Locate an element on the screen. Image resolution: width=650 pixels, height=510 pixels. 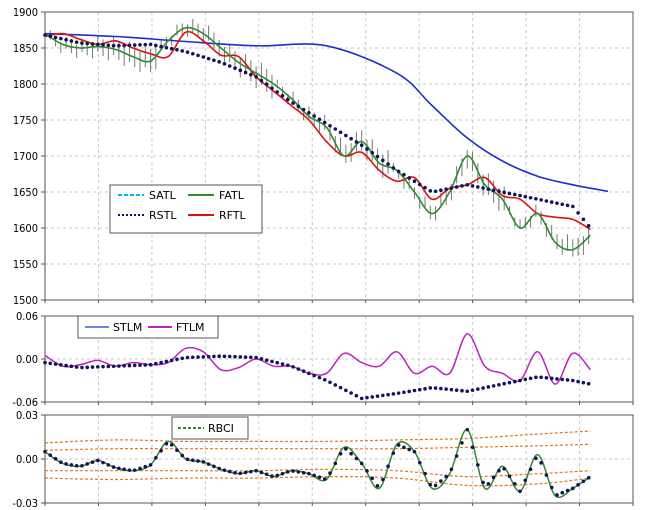
y-tick-label: 0.06 is located at coordinates (27, 316).